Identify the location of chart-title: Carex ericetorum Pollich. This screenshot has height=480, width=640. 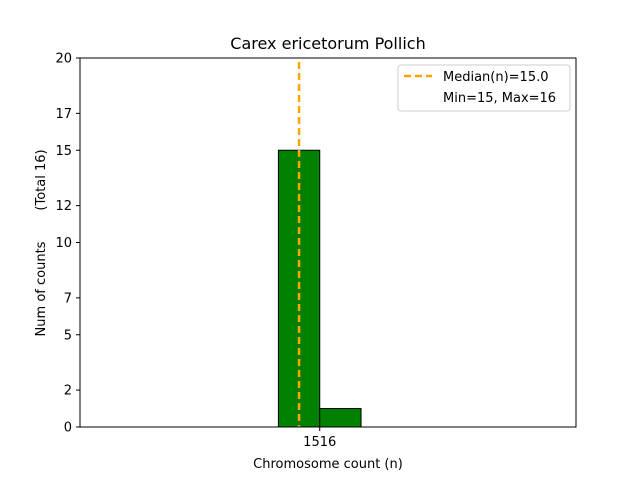
(327, 43).